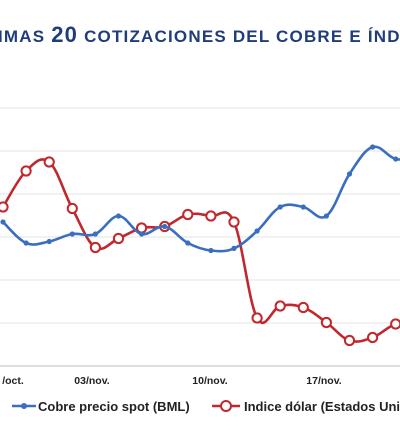 Image resolution: width=400 pixels, height=430 pixels. Describe the element at coordinates (23, 36) in the screenshot. I see `chart-title-prefix: IMAS` at that location.